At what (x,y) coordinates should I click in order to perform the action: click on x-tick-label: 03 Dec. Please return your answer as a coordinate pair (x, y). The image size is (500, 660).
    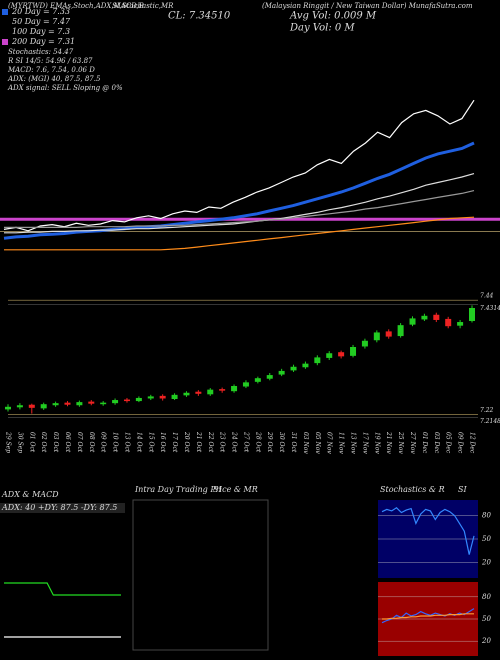
    Looking at the image, I should click on (436, 443).